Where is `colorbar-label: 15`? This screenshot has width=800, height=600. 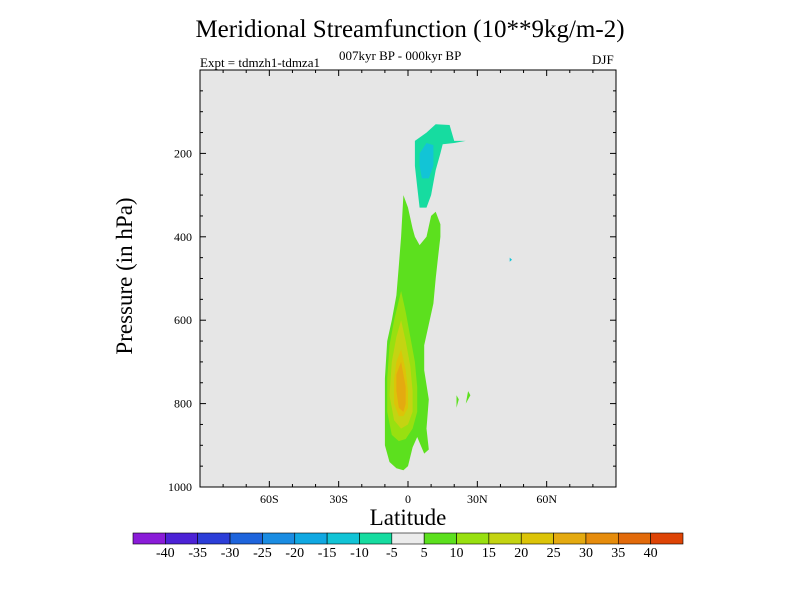
colorbar-label: 15 is located at coordinates (488, 553).